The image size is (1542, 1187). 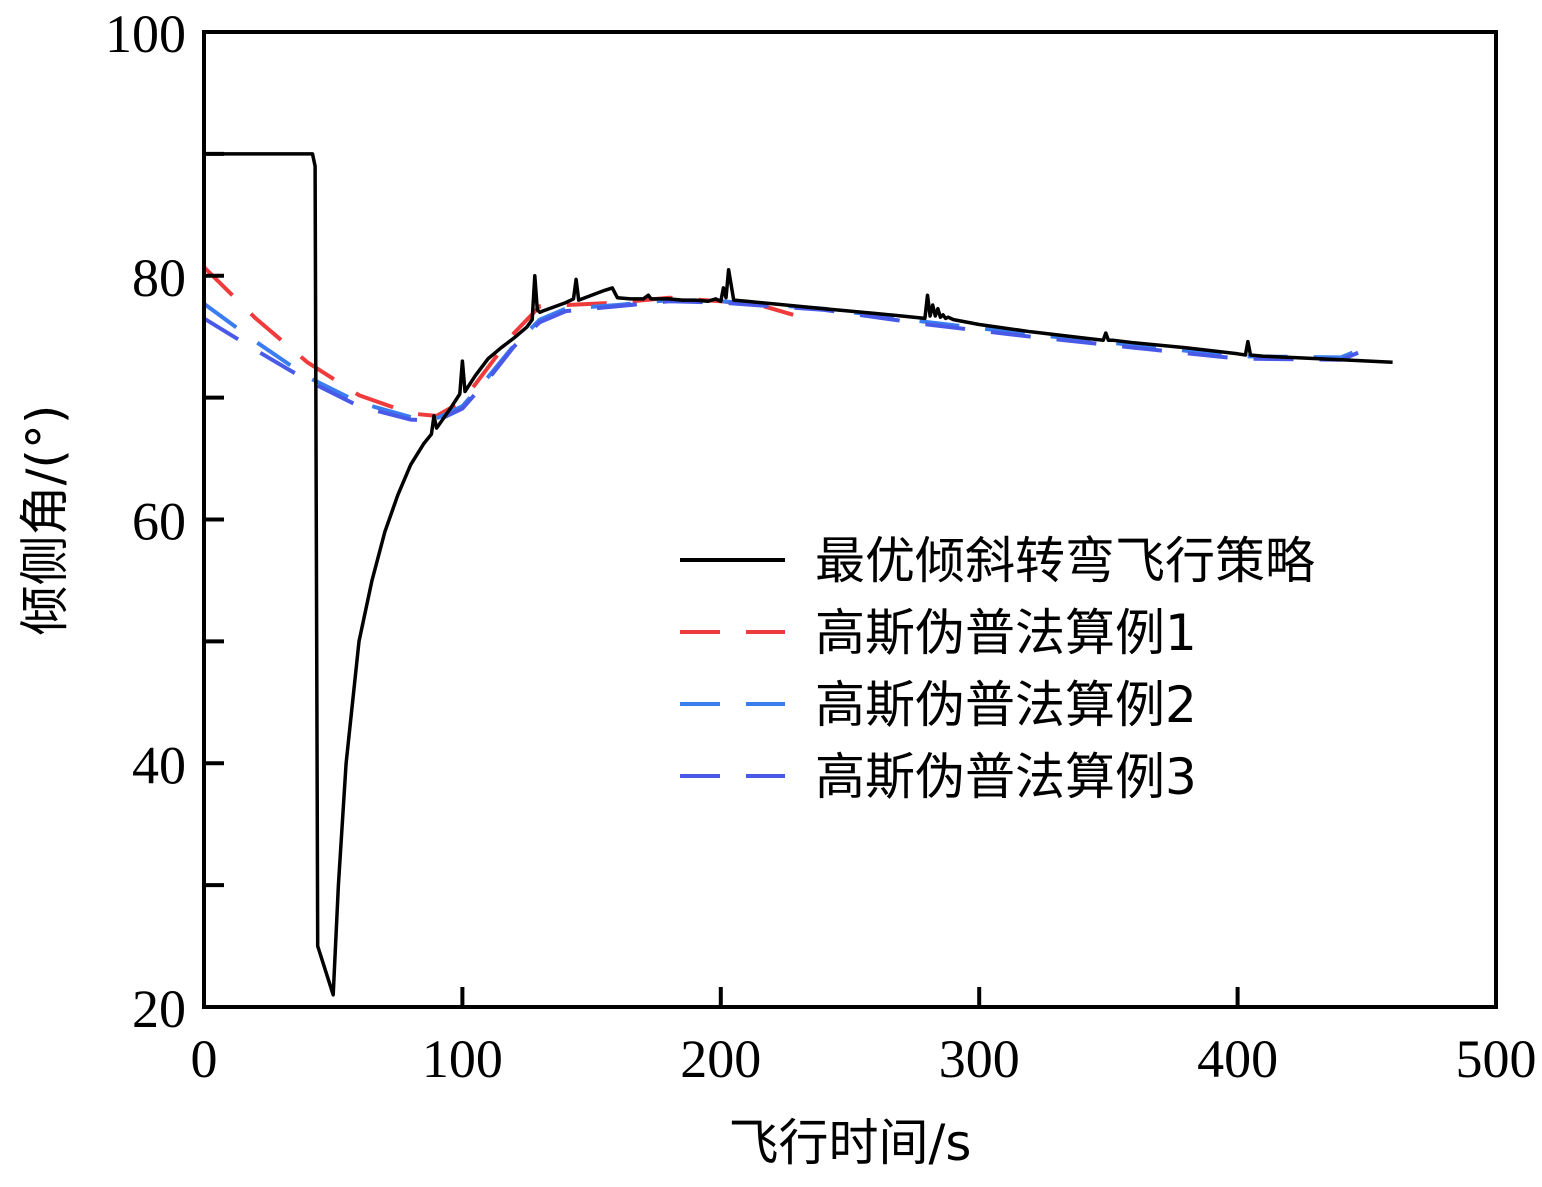 I want to click on x-tick-label: 500, so click(x=1496, y=1059).